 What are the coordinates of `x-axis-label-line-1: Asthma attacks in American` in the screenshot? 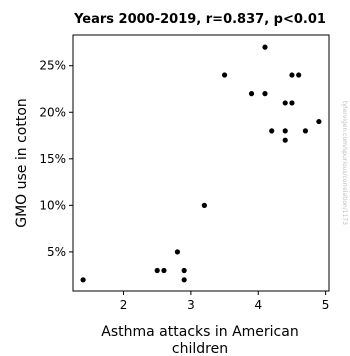 It's located at (199, 332).